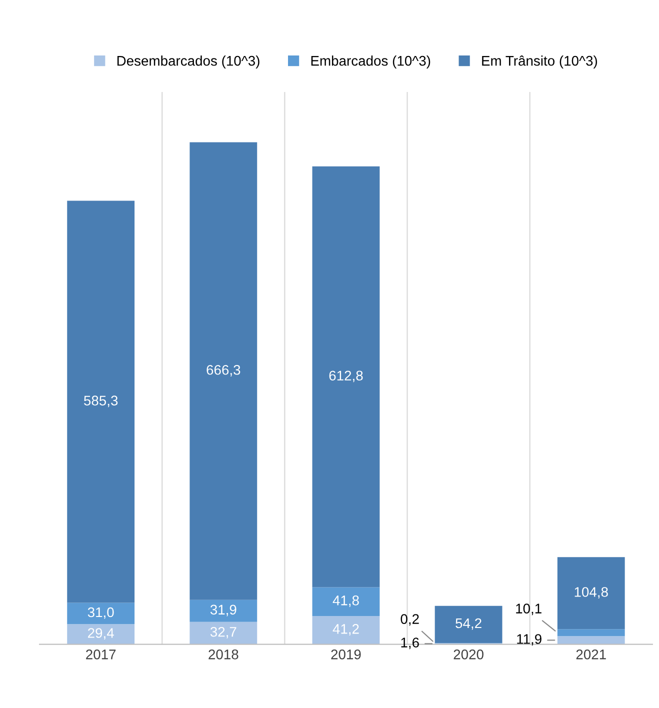  What do you see at coordinates (101, 634) in the screenshot?
I see `data-label: 29,4` at bounding box center [101, 634].